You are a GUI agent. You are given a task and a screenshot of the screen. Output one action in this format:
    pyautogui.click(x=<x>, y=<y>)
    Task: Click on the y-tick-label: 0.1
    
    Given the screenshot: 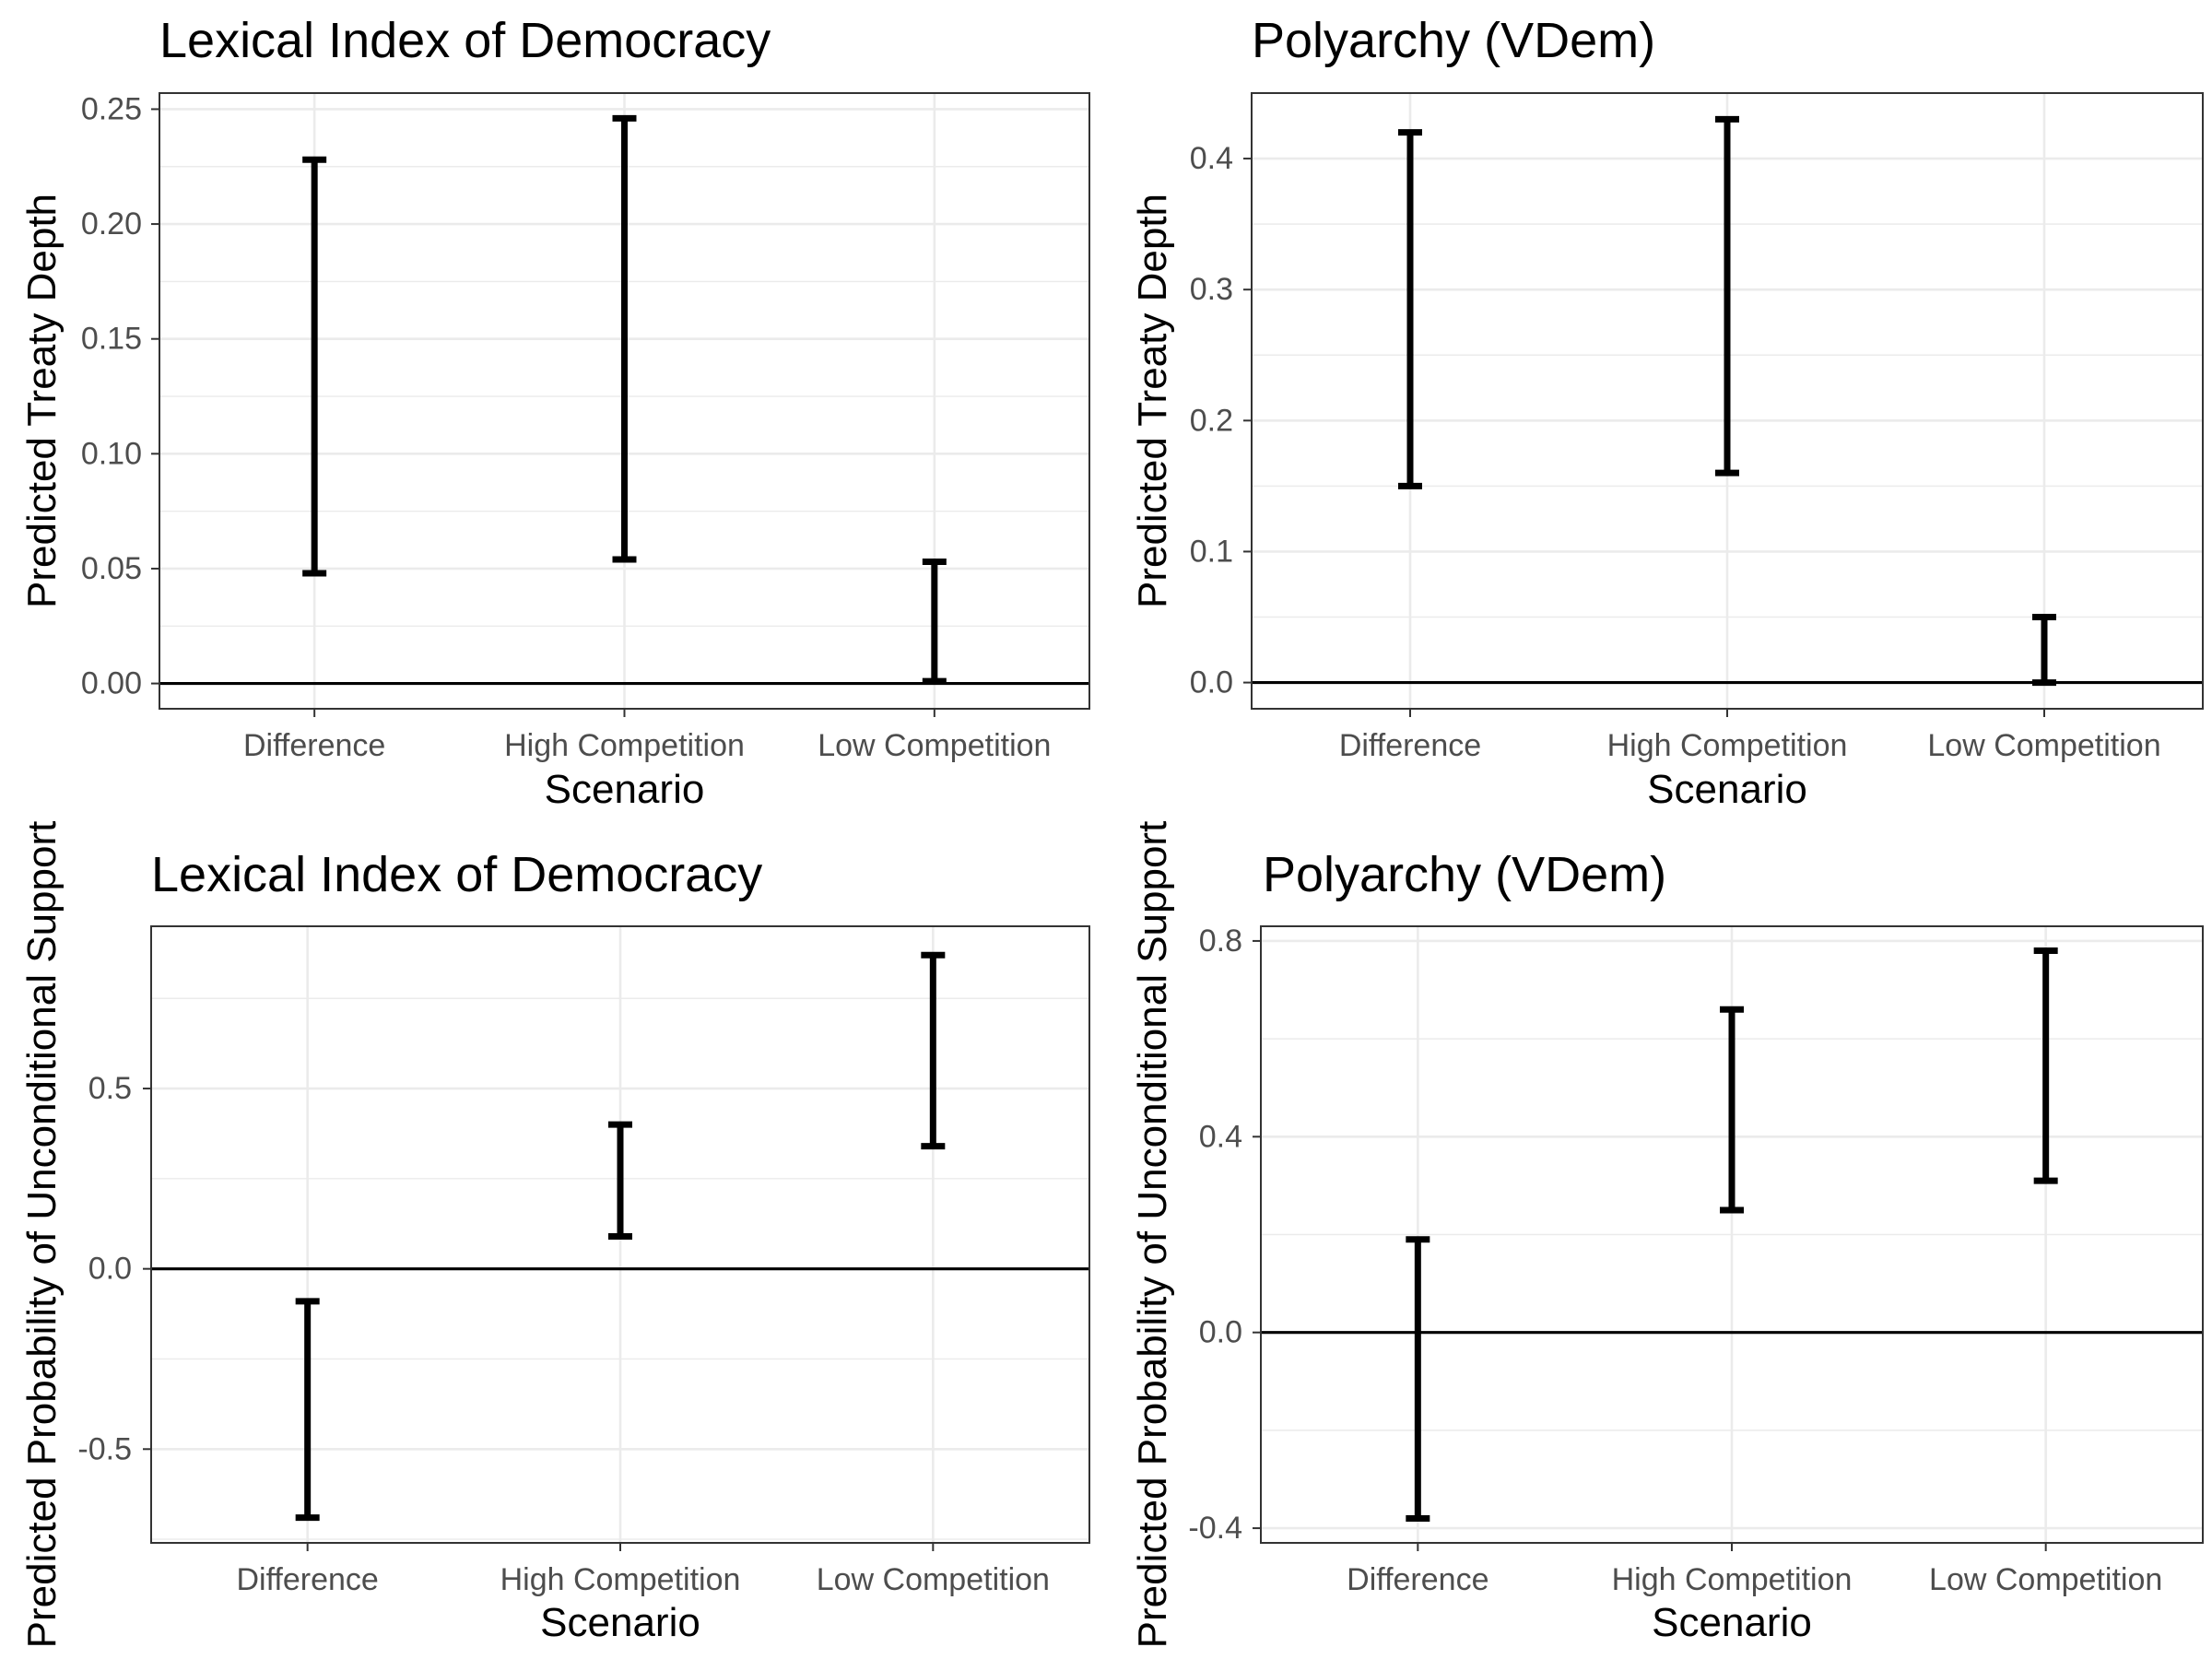 What is the action you would take?
    pyautogui.click(x=1211, y=551)
    